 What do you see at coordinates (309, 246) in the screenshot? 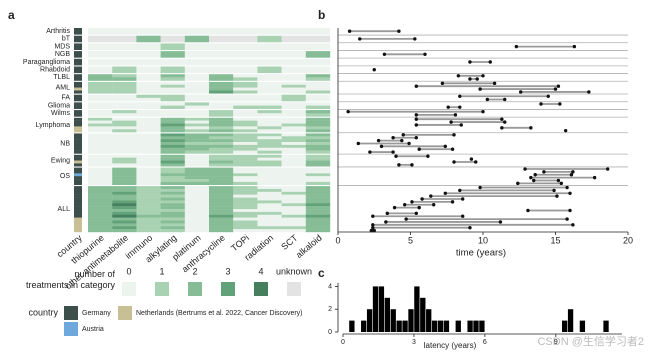
I see `column-label: alkaloid` at bounding box center [309, 246].